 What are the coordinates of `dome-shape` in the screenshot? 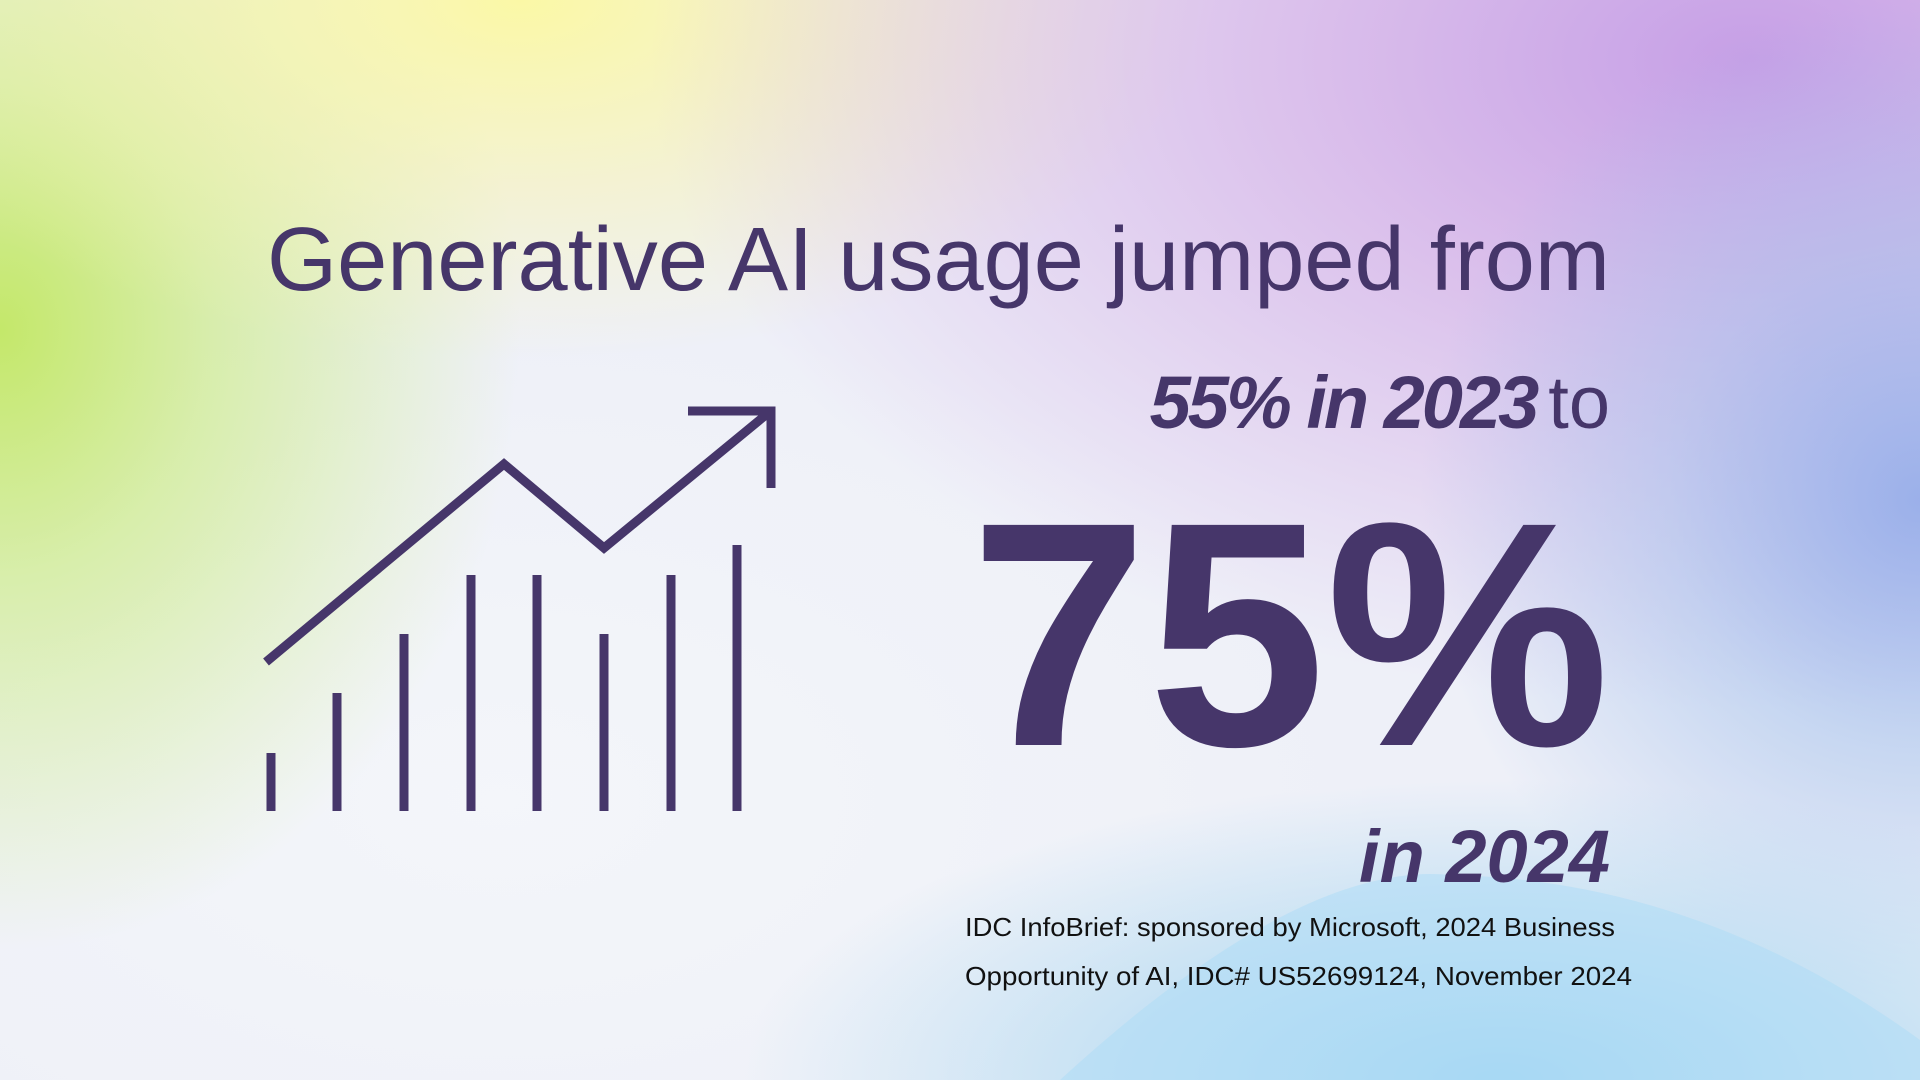 It's located at (1490, 977).